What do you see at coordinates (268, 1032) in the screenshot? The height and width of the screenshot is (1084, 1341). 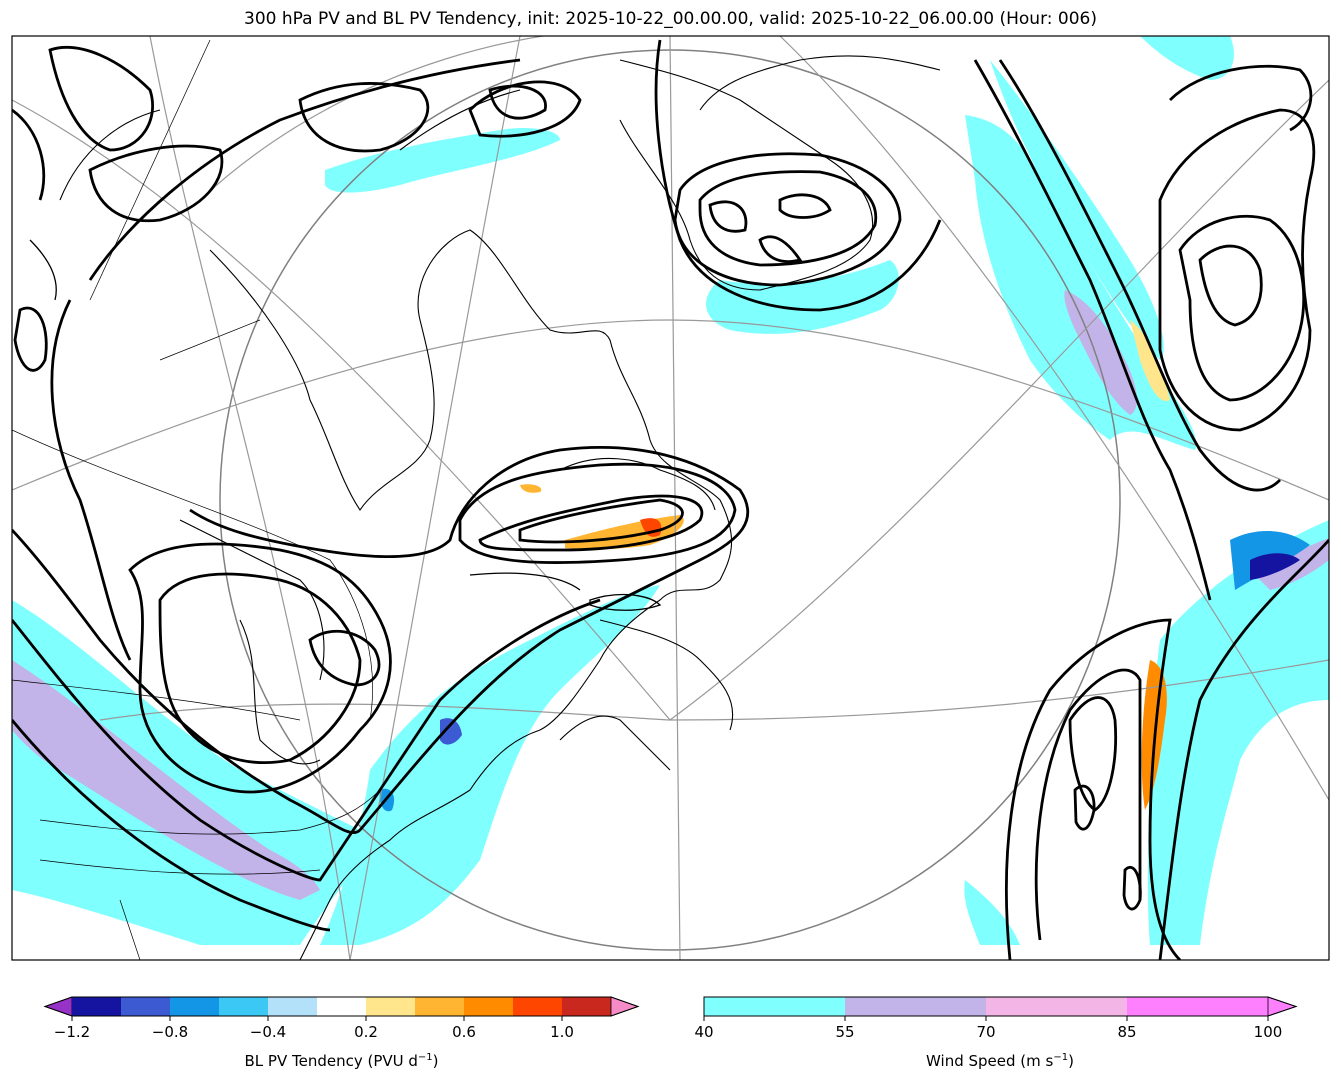 I see `pv-colorbar-tick-label: −0.4` at bounding box center [268, 1032].